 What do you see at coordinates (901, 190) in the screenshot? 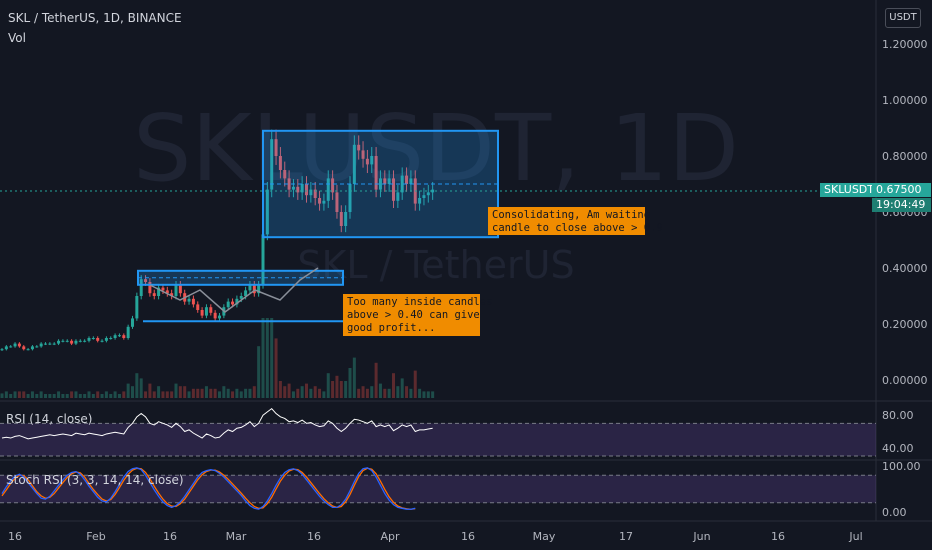
I see `last-price-tag: 0.67500` at bounding box center [901, 190].